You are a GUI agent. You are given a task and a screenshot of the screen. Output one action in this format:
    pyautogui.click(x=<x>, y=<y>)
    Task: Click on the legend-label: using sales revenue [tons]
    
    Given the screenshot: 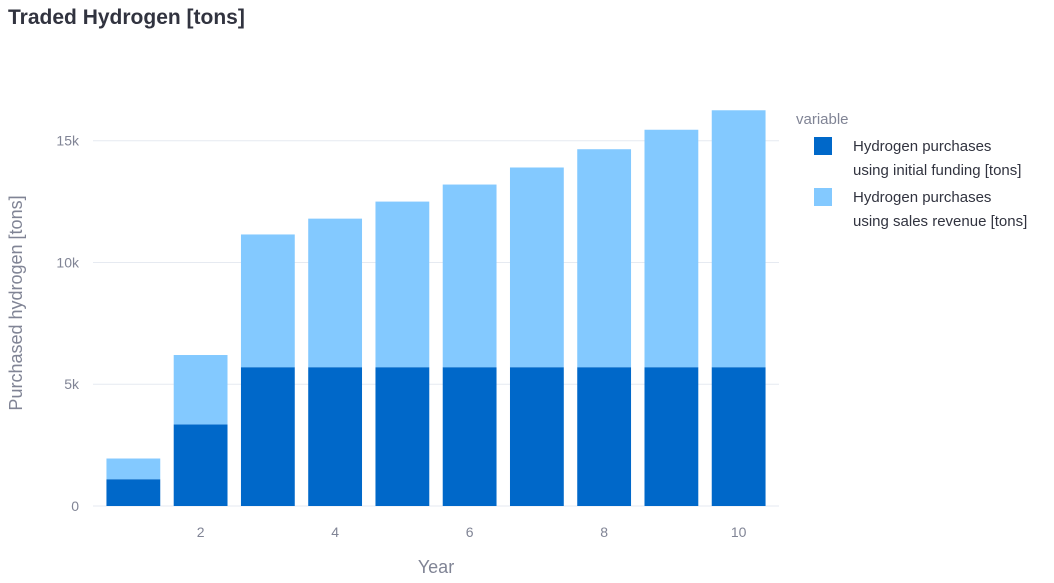 What is the action you would take?
    pyautogui.click(x=940, y=221)
    